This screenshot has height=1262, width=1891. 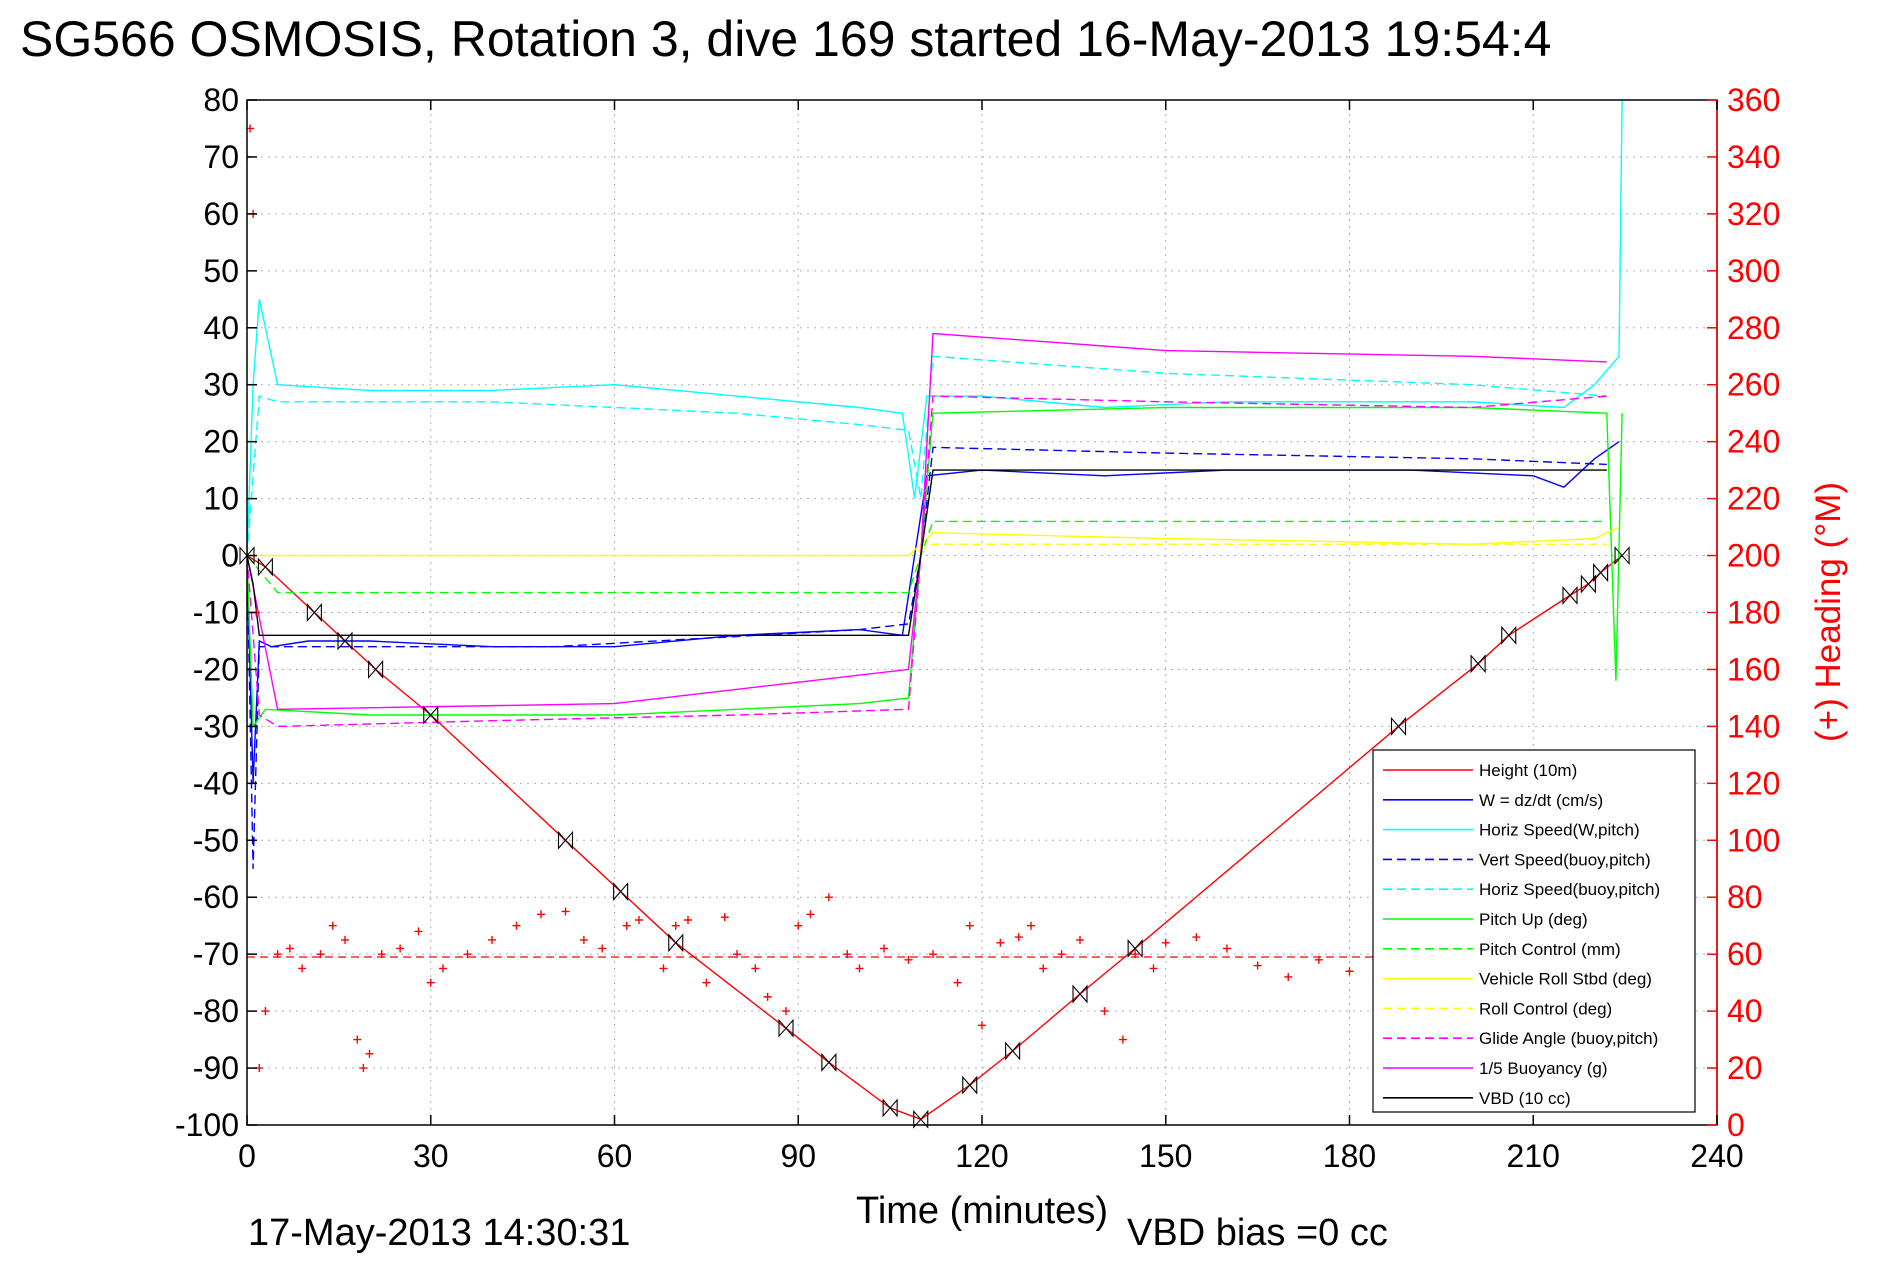 What do you see at coordinates (1753, 157) in the screenshot?
I see `y2-tick-label: 340` at bounding box center [1753, 157].